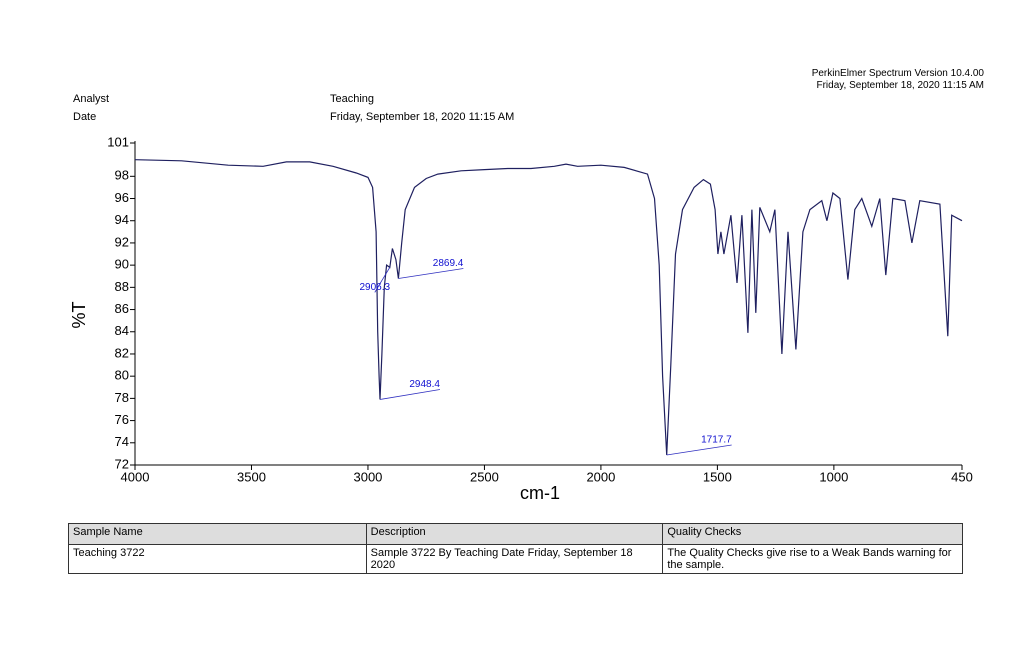 The width and height of the screenshot is (1024, 649). I want to click on y-tick-label: 101, so click(118, 141).